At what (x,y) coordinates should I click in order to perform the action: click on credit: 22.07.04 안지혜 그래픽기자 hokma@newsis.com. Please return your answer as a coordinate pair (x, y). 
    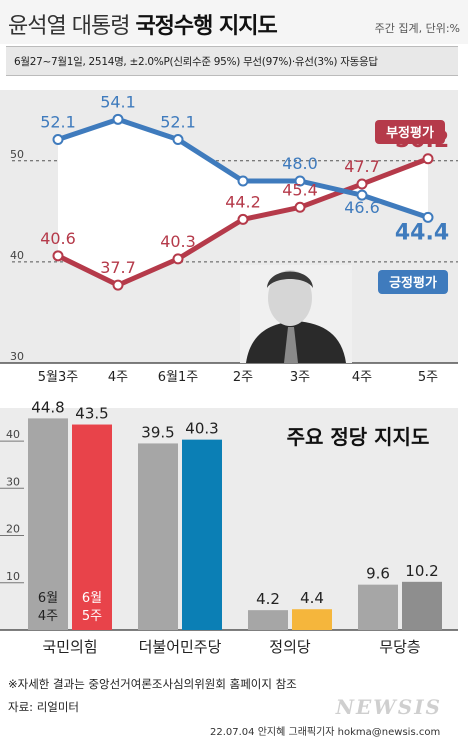
    Looking at the image, I should click on (325, 732).